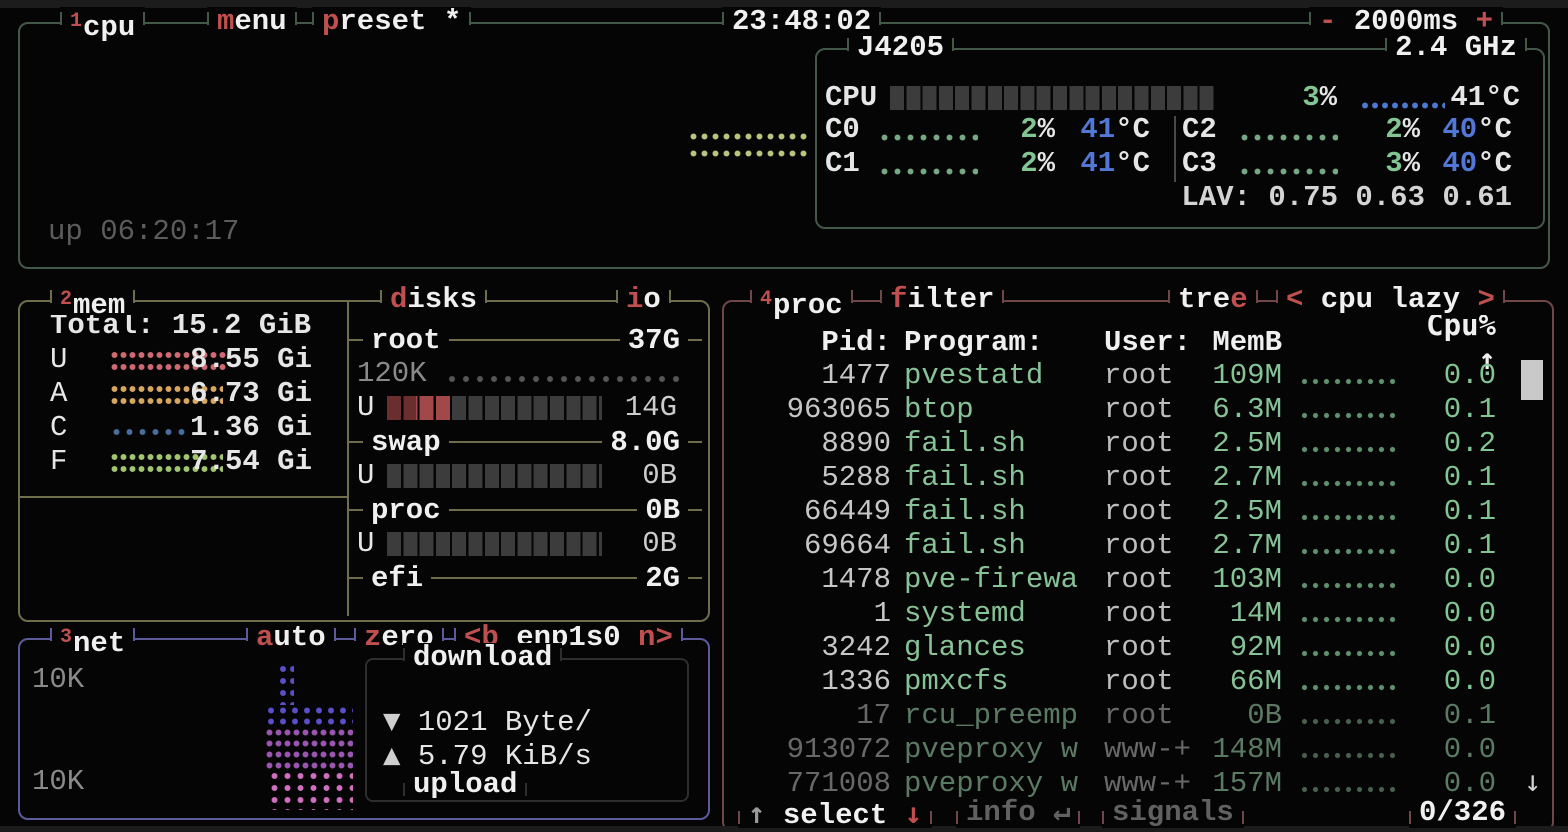 This screenshot has height=832, width=1568. What do you see at coordinates (901, 48) in the screenshot?
I see `cpu-model: J4205` at bounding box center [901, 48].